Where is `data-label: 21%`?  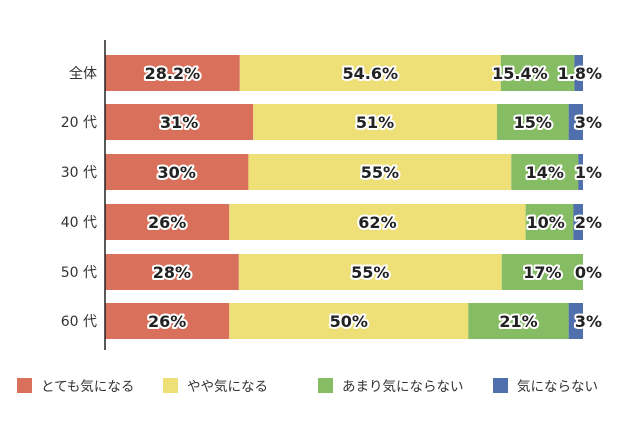 data-label: 21% is located at coordinates (518, 321).